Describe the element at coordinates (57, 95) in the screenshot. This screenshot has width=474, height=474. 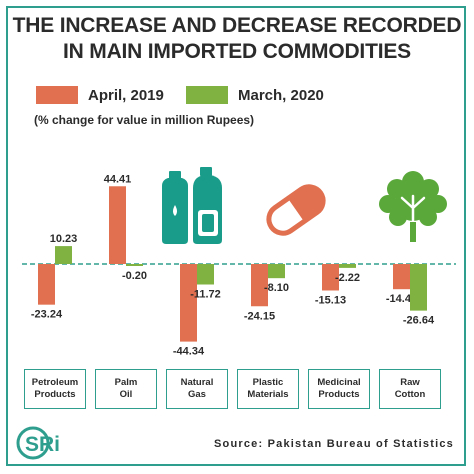
I see `legend-swatch-april` at that location.